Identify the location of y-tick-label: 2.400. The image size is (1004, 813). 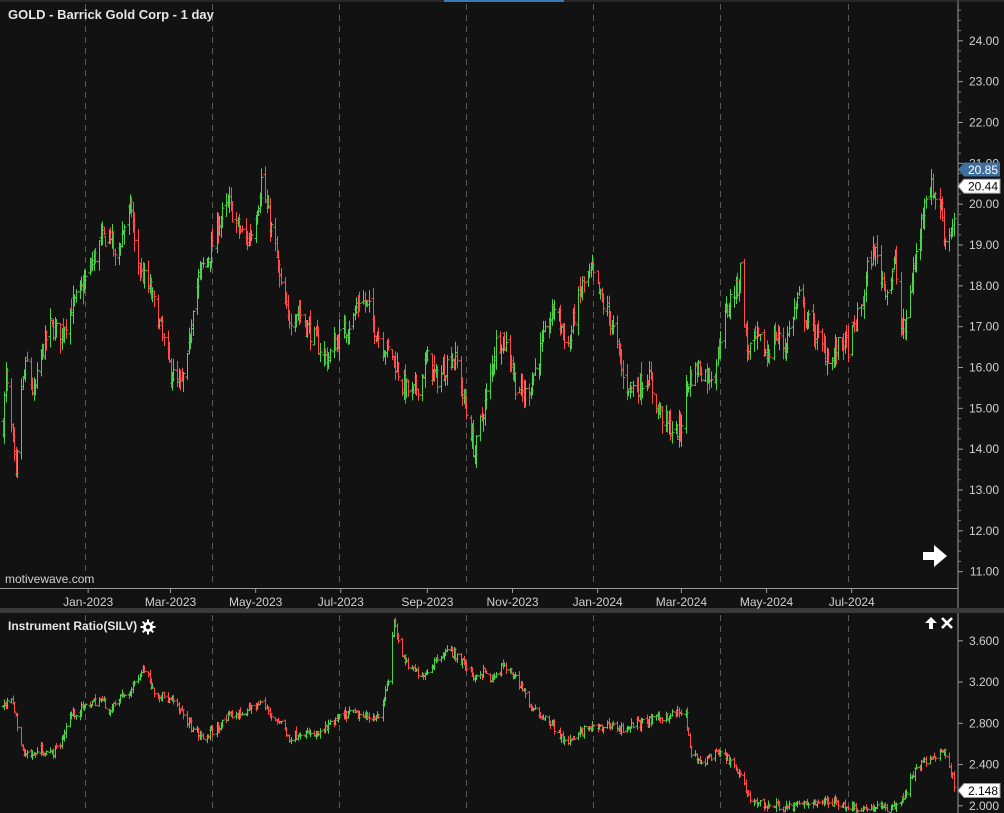
(984, 765).